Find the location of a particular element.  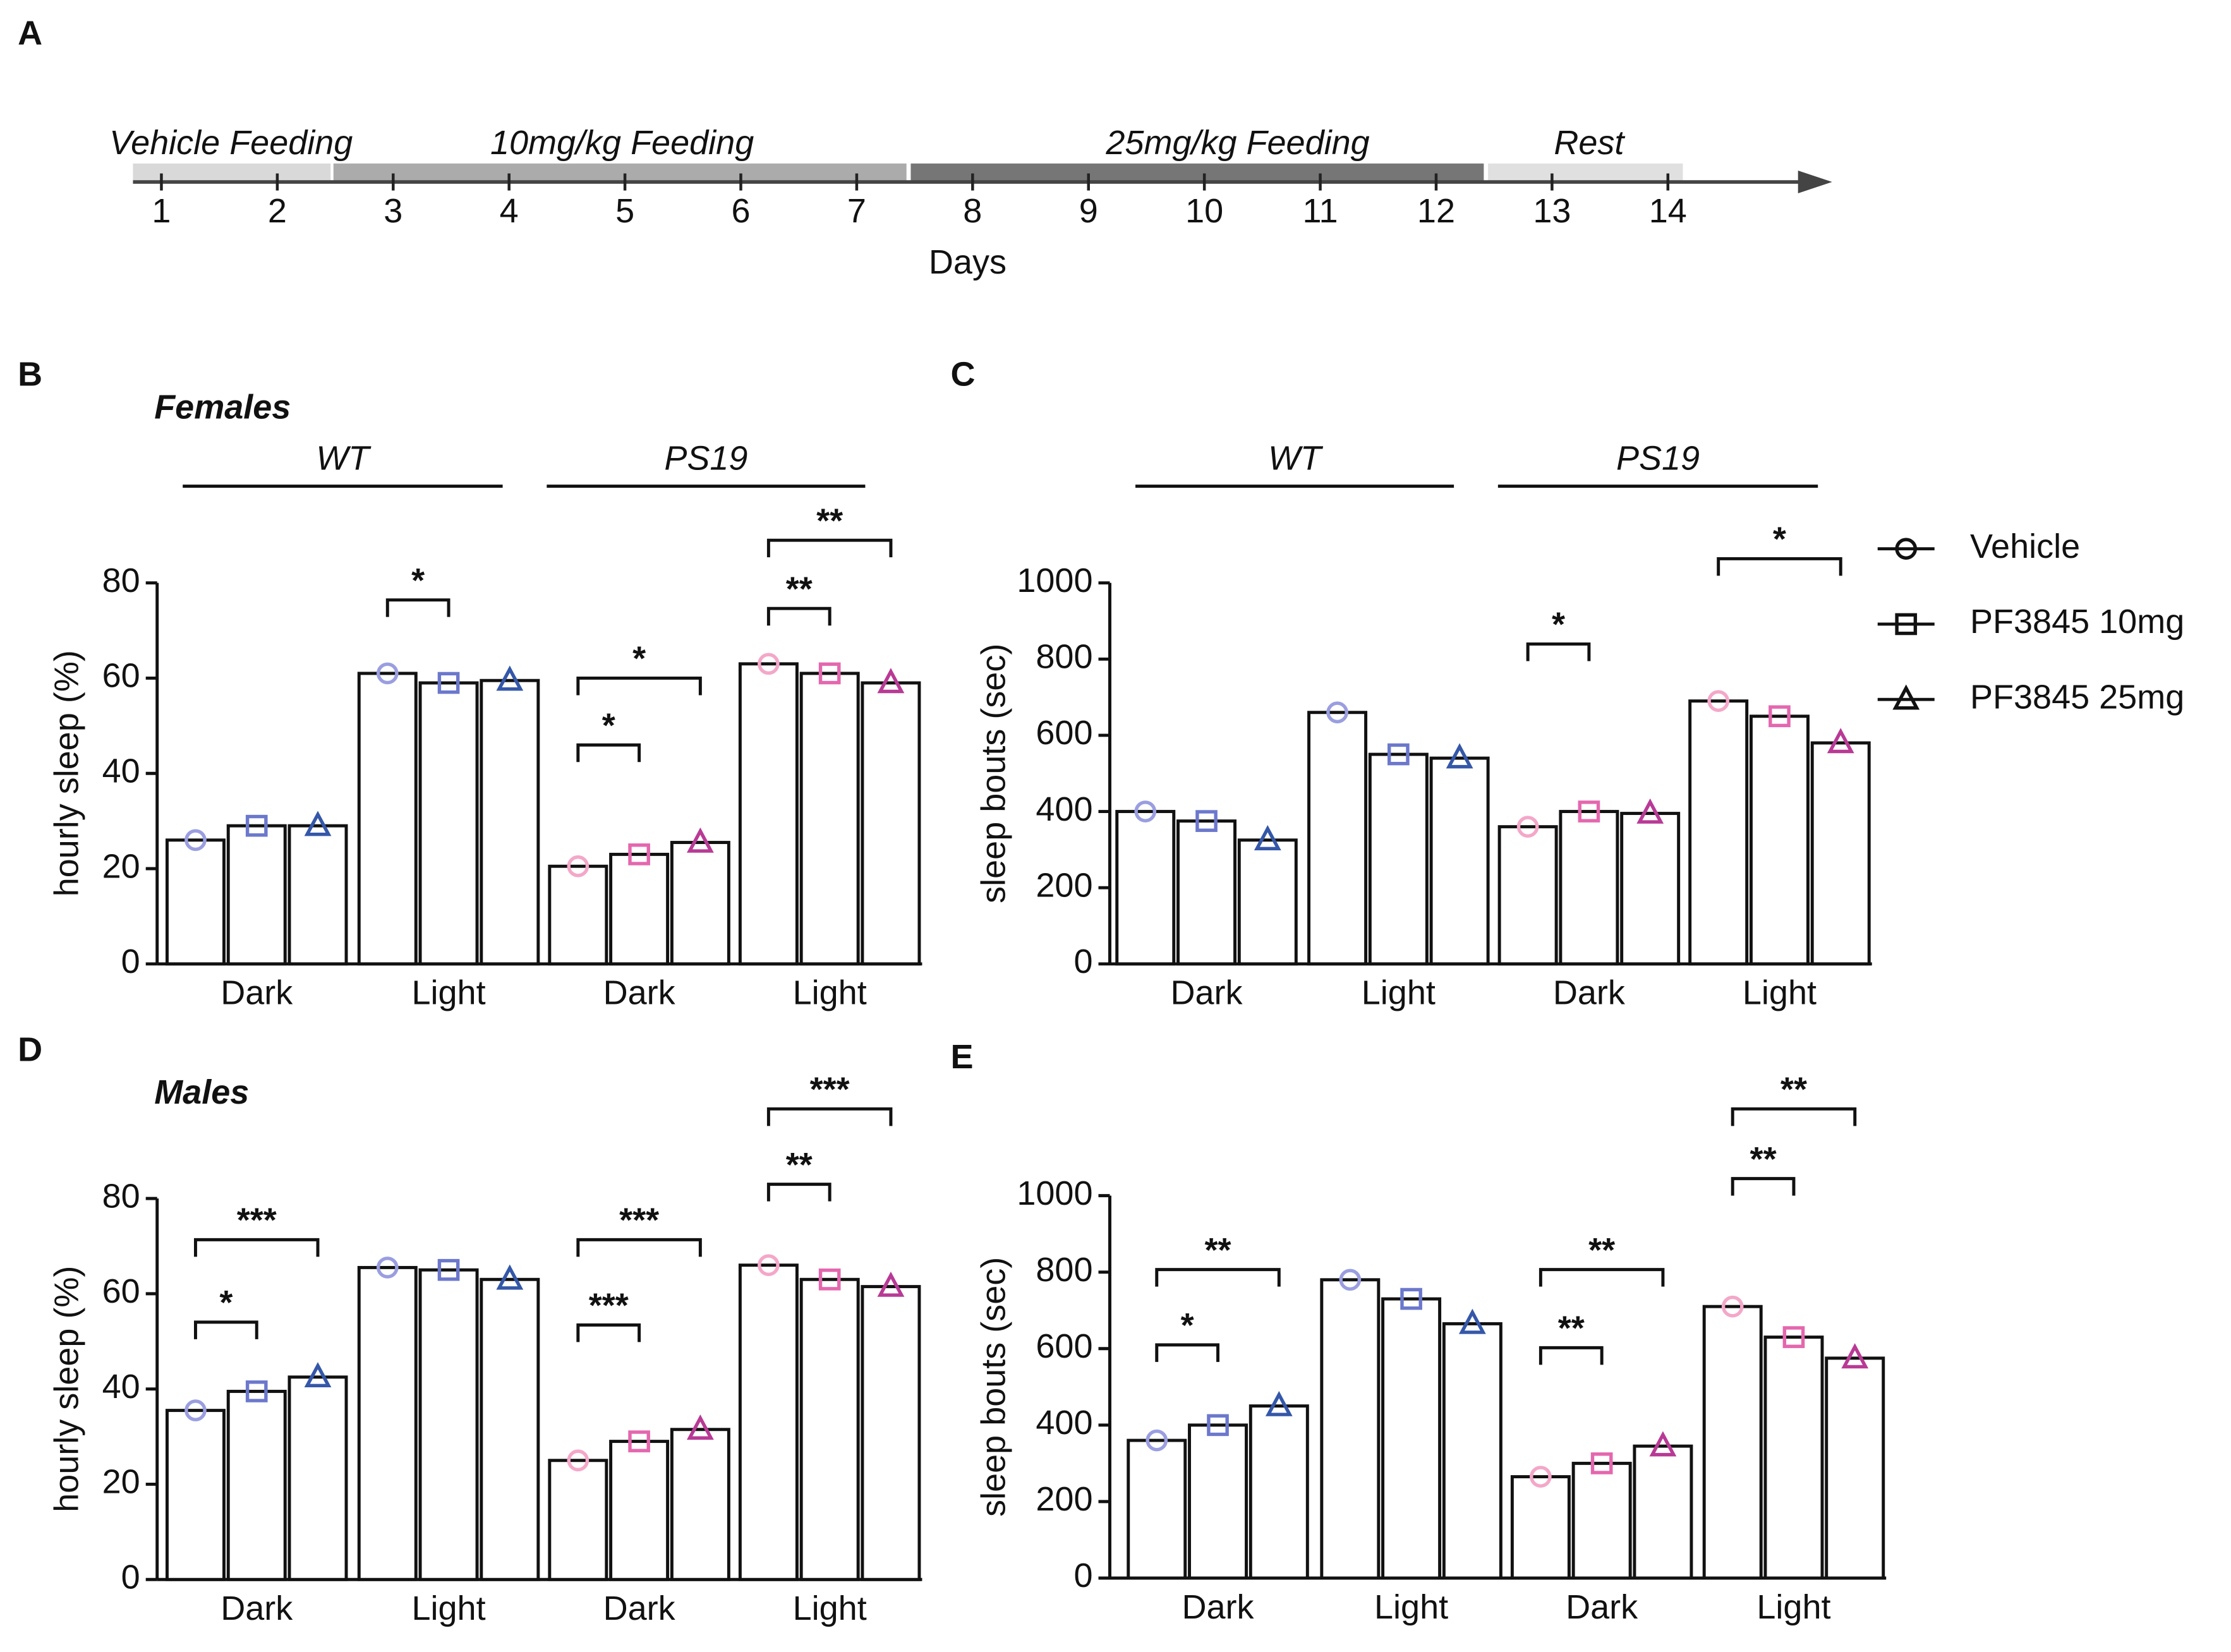

legend-label: Vehicle is located at coordinates (2025, 546).